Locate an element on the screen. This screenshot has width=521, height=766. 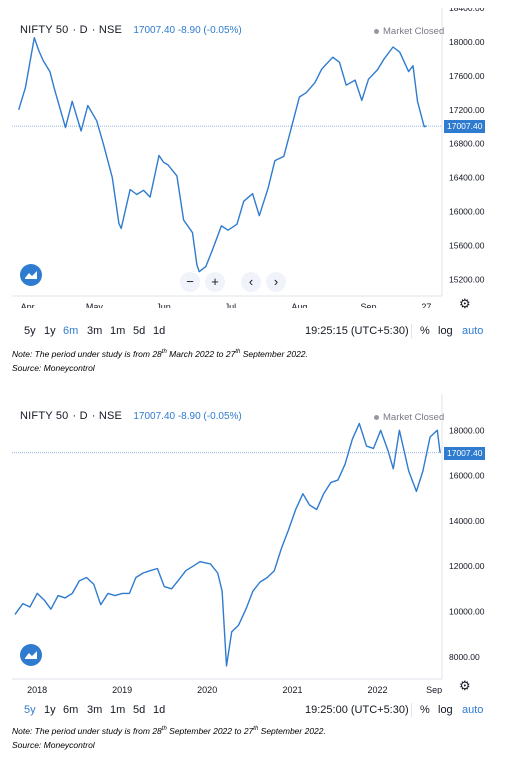
x-tick-label: Aug is located at coordinates (299, 305).